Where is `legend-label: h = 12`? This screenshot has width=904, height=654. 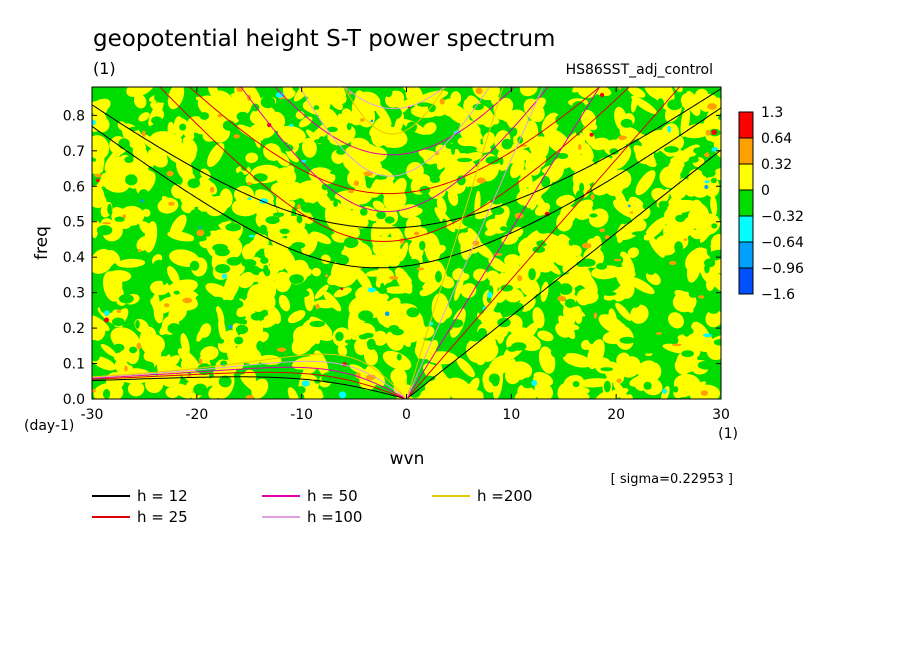
legend-label: h = 12 is located at coordinates (162, 496).